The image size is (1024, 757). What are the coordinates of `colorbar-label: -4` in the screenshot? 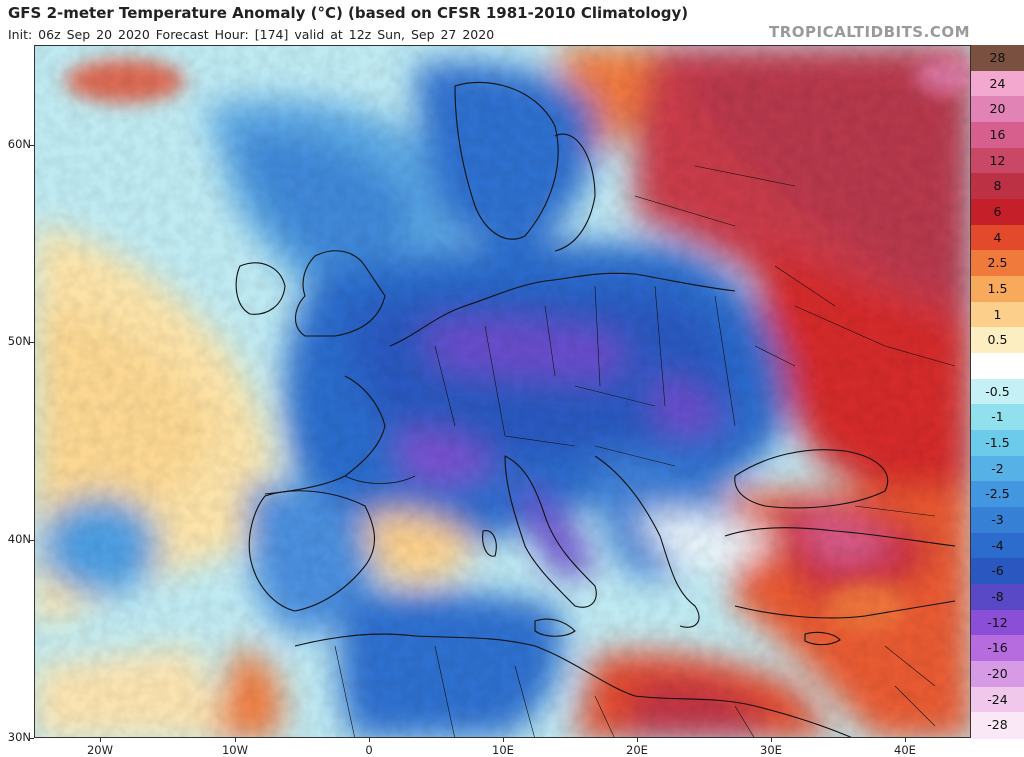 It's located at (997, 545).